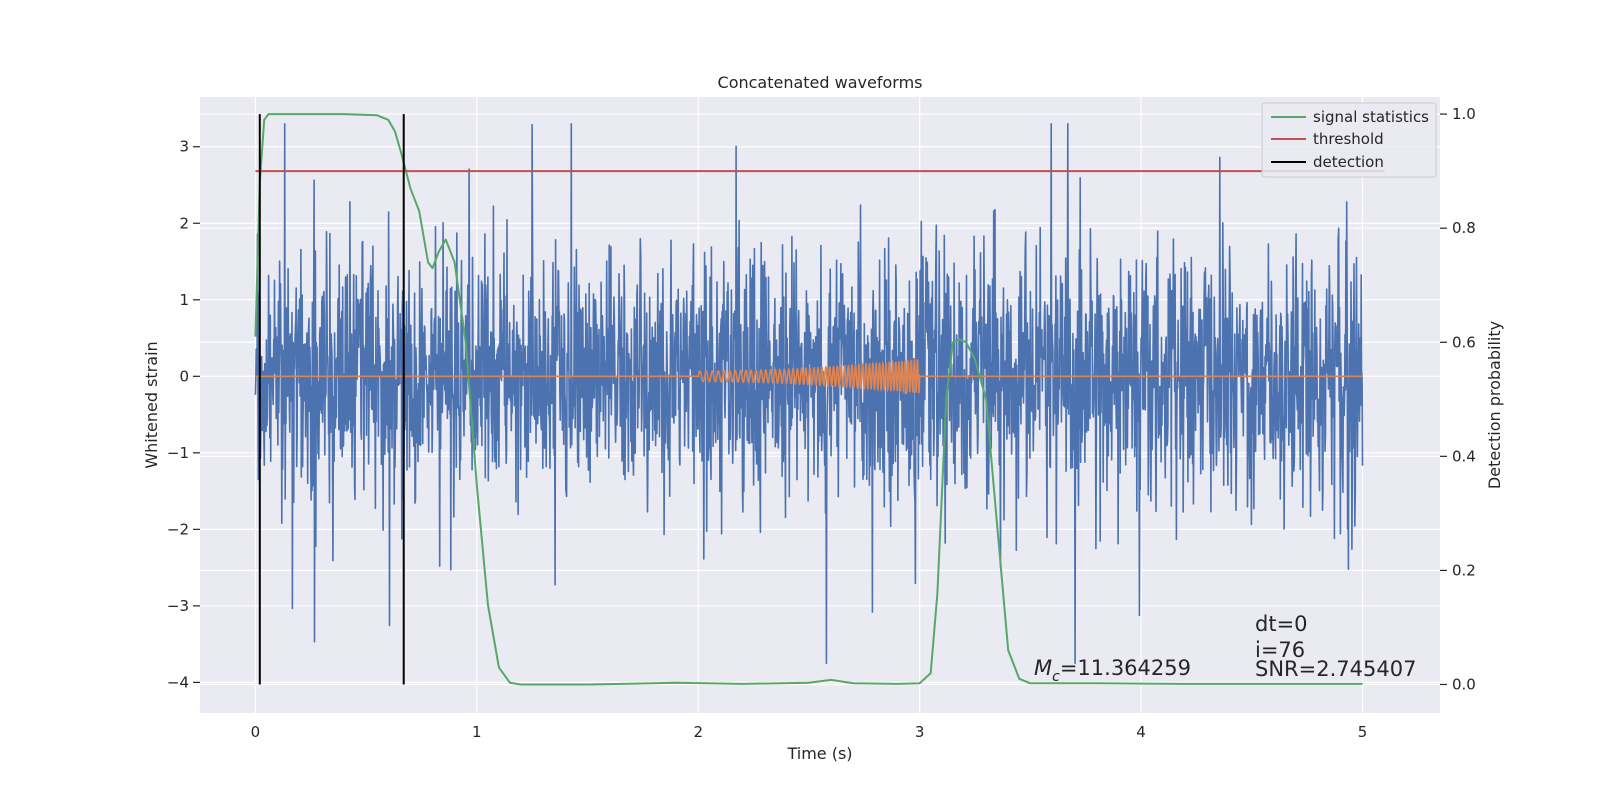 This screenshot has width=1600, height=800. Describe the element at coordinates (1348, 162) in the screenshot. I see `legend-label-detection: detection` at that location.